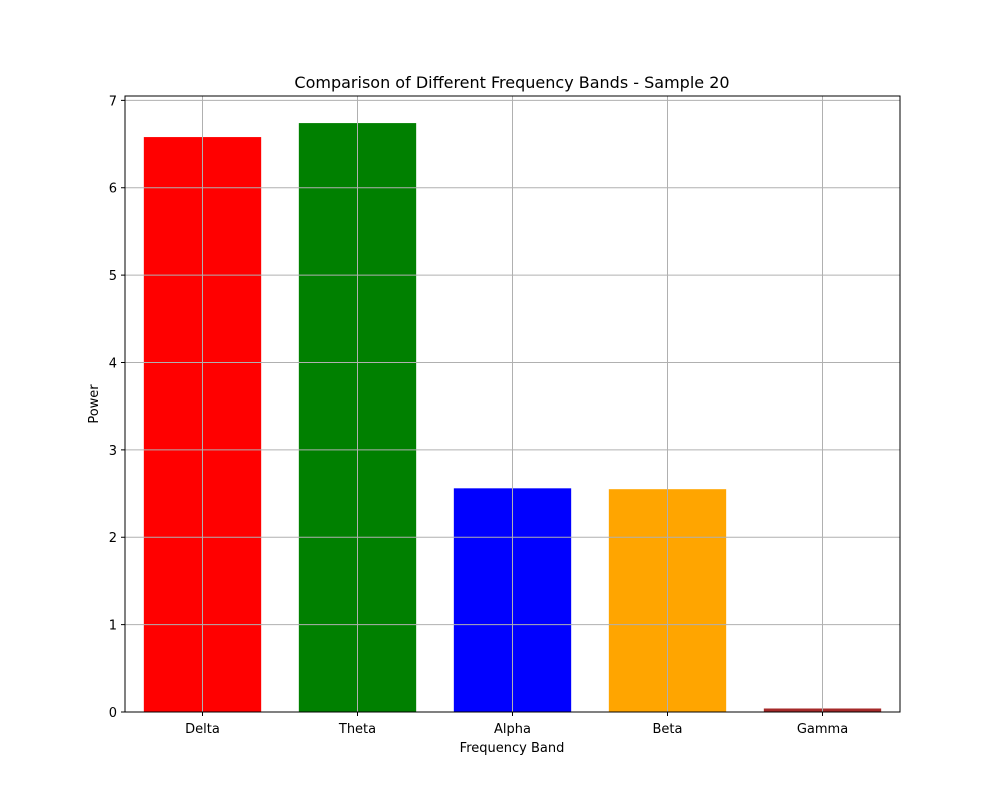 Image resolution: width=1000 pixels, height=804 pixels. I want to click on y-axis-ticks: 0 1 2 3 4 5 6 7, so click(117, 407).